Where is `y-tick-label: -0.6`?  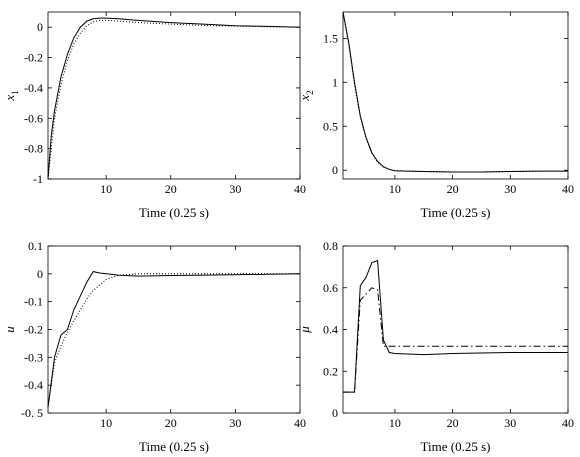 y-tick-label: -0.6 is located at coordinates (33, 118).